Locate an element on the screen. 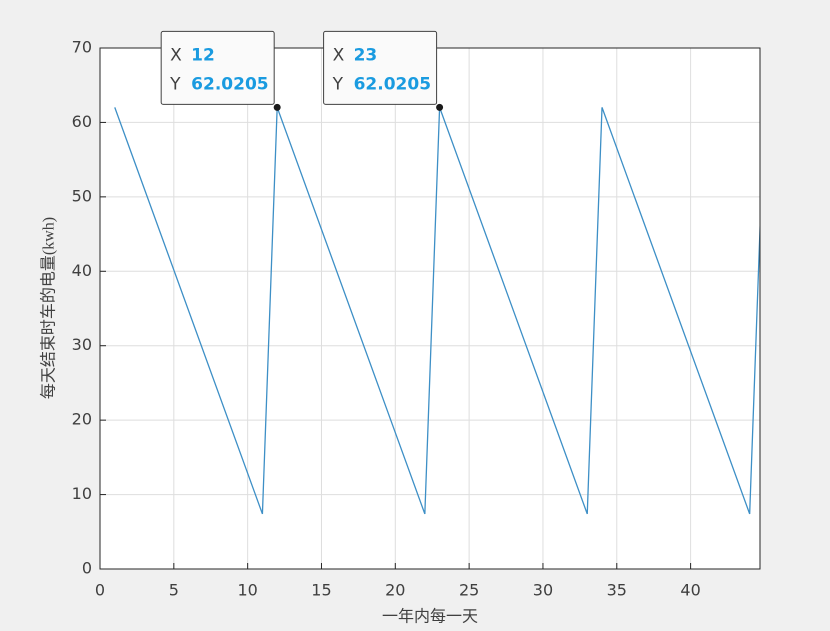 This screenshot has height=631, width=830. y-tick-label: 10 is located at coordinates (82, 493).